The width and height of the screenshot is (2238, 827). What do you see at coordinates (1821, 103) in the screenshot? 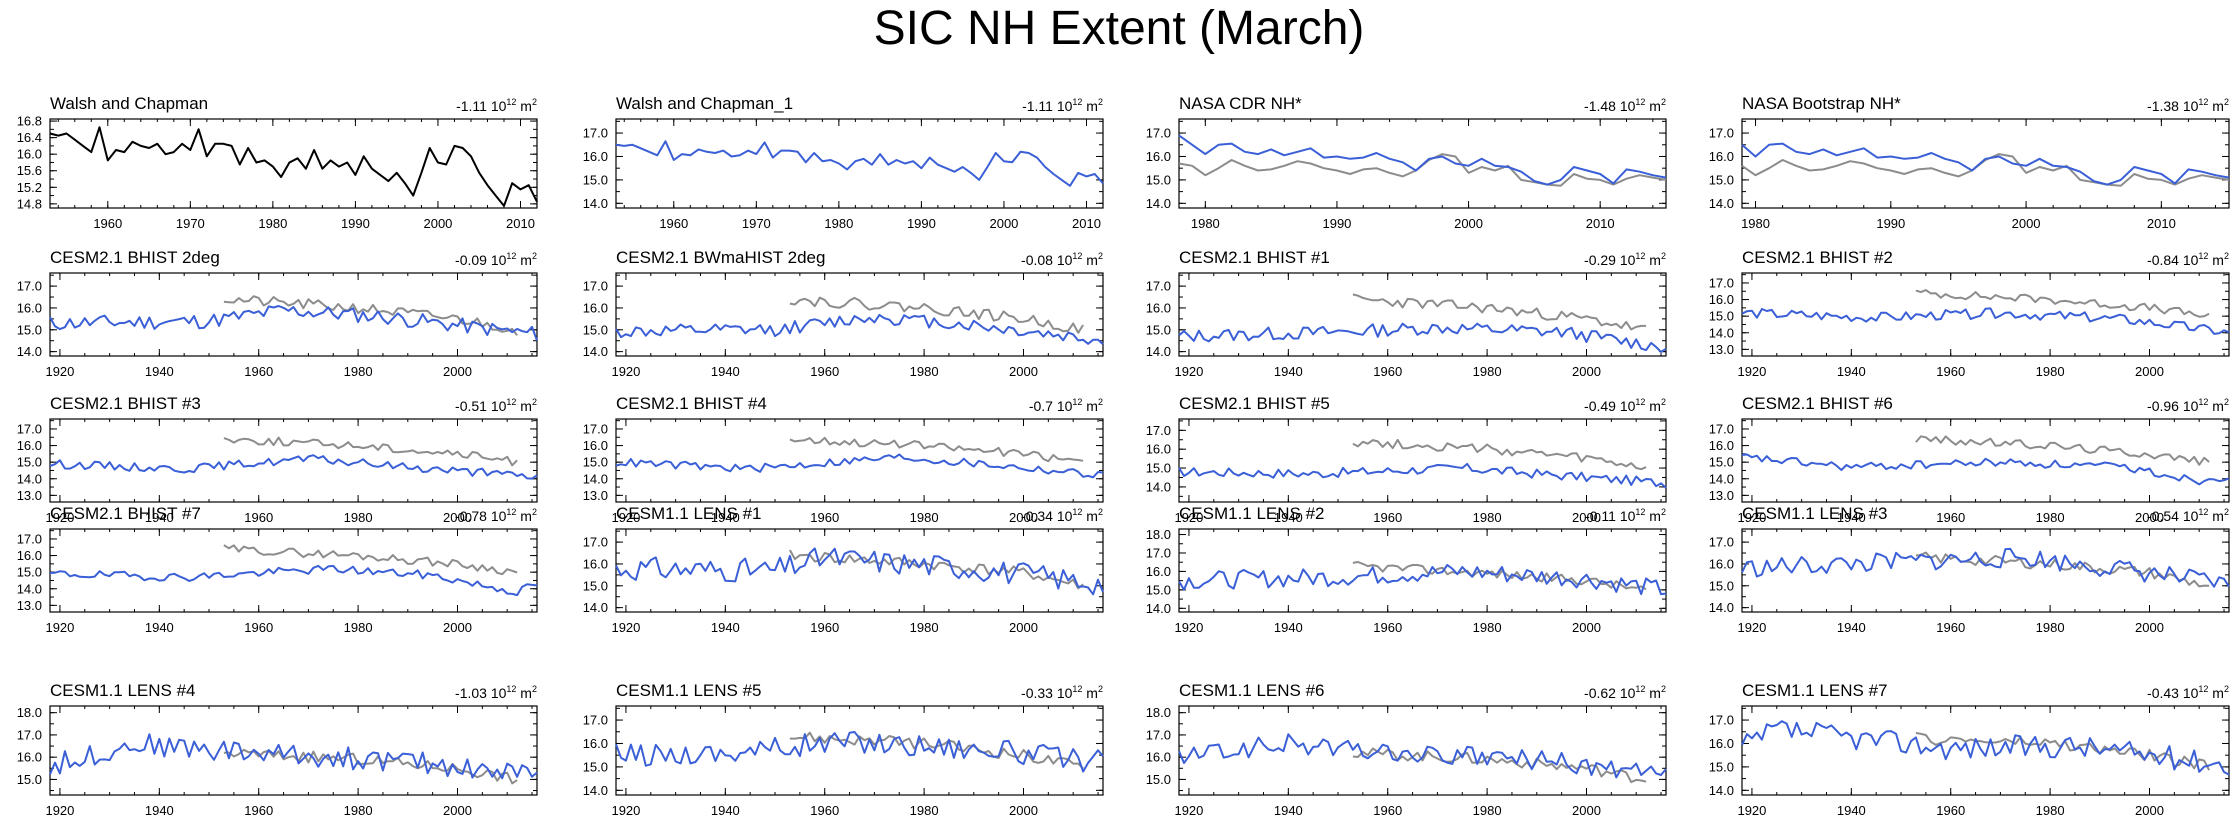
I see `panel-title: NASA Bootstrap NH*` at bounding box center [1821, 103].